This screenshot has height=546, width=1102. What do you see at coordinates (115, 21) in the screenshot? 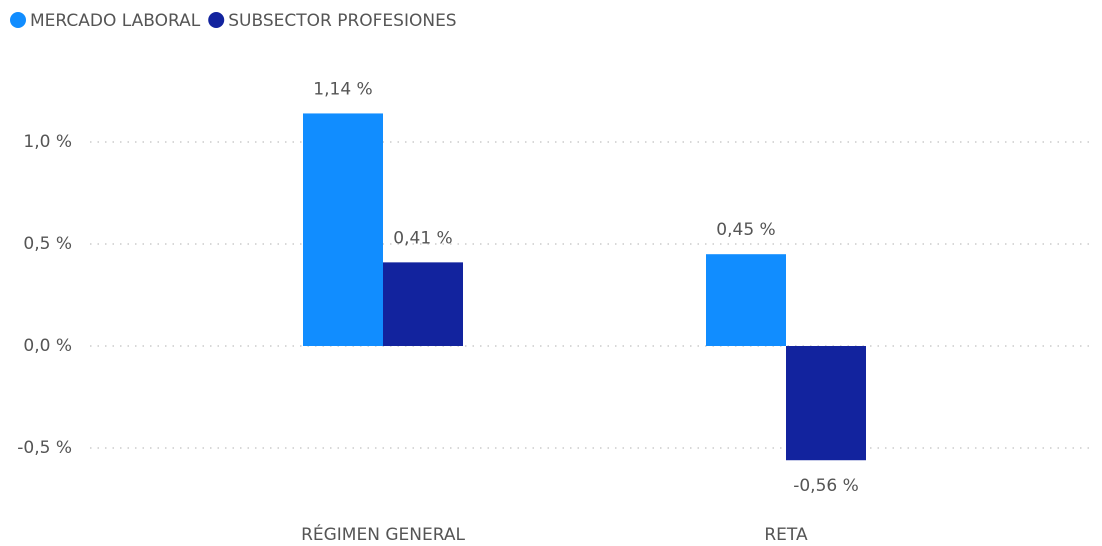
I see `legend-label: MERCADO LABORAL` at bounding box center [115, 21].